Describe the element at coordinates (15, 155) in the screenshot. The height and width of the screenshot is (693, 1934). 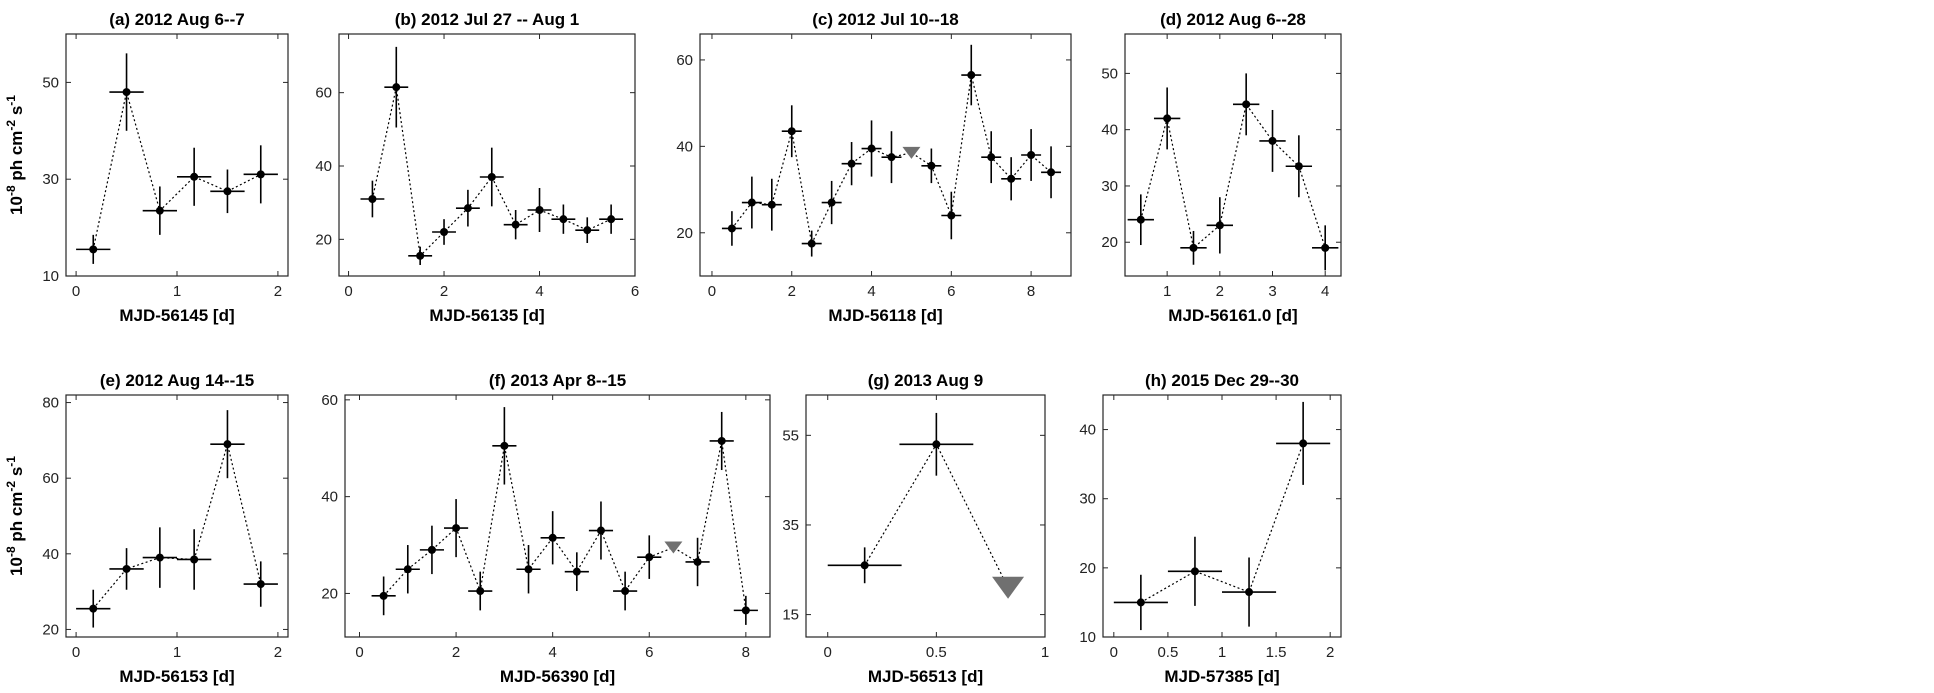
I see `y-axis-label: 10-8 ph cm-2 s-1` at that location.